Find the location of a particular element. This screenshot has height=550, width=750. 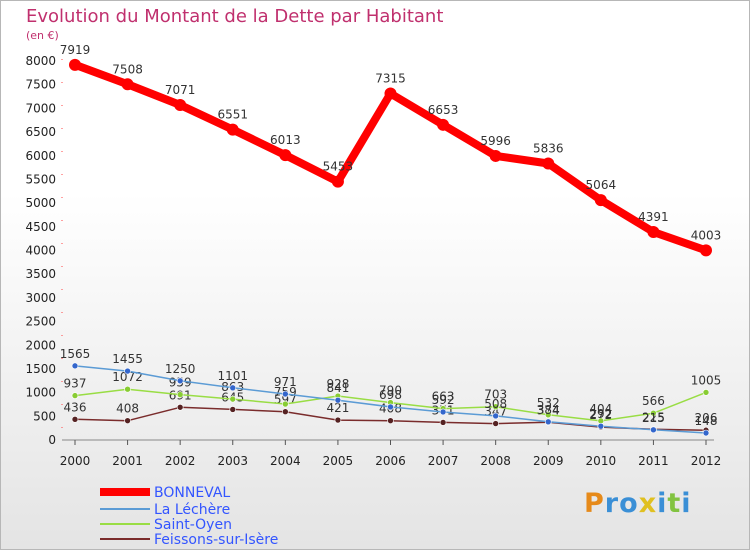

y-tick-label: 6500 is located at coordinates (40, 132).